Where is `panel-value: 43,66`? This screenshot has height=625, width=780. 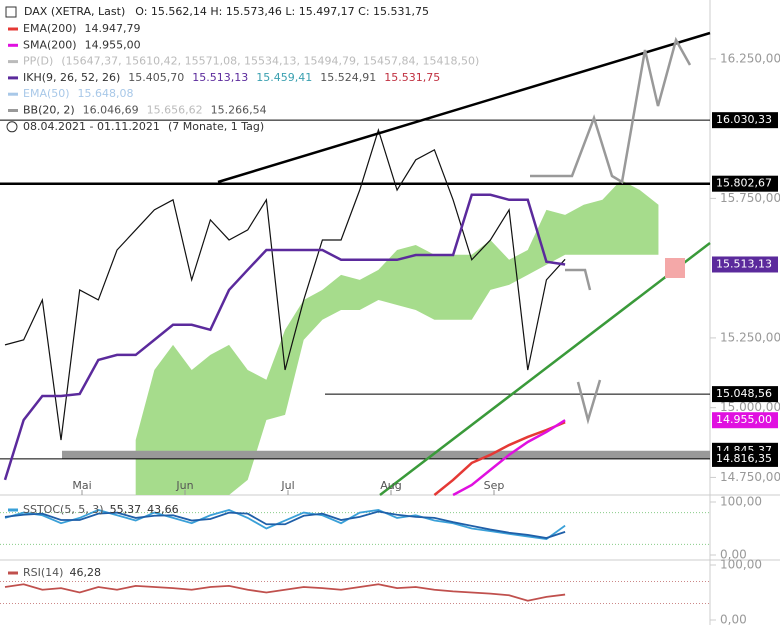 panel-value: 43,66 is located at coordinates (163, 509).